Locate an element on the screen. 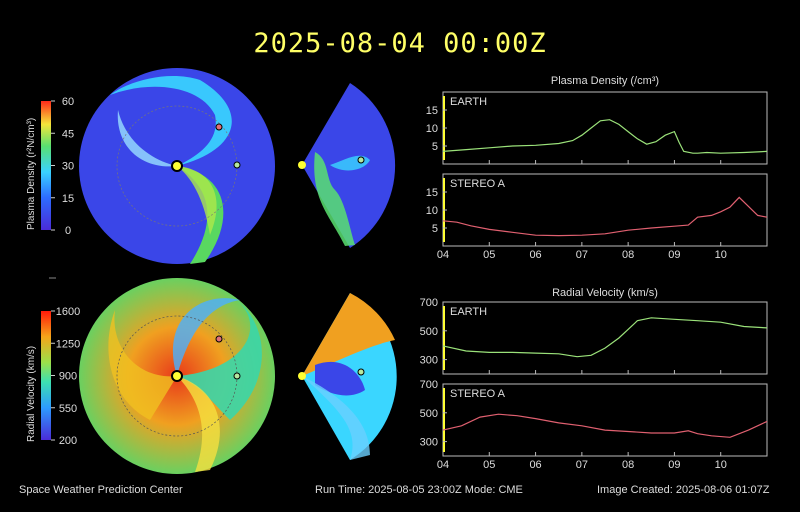 This screenshot has width=800, height=512. colorbar-tick-label: 15 is located at coordinates (68, 199).